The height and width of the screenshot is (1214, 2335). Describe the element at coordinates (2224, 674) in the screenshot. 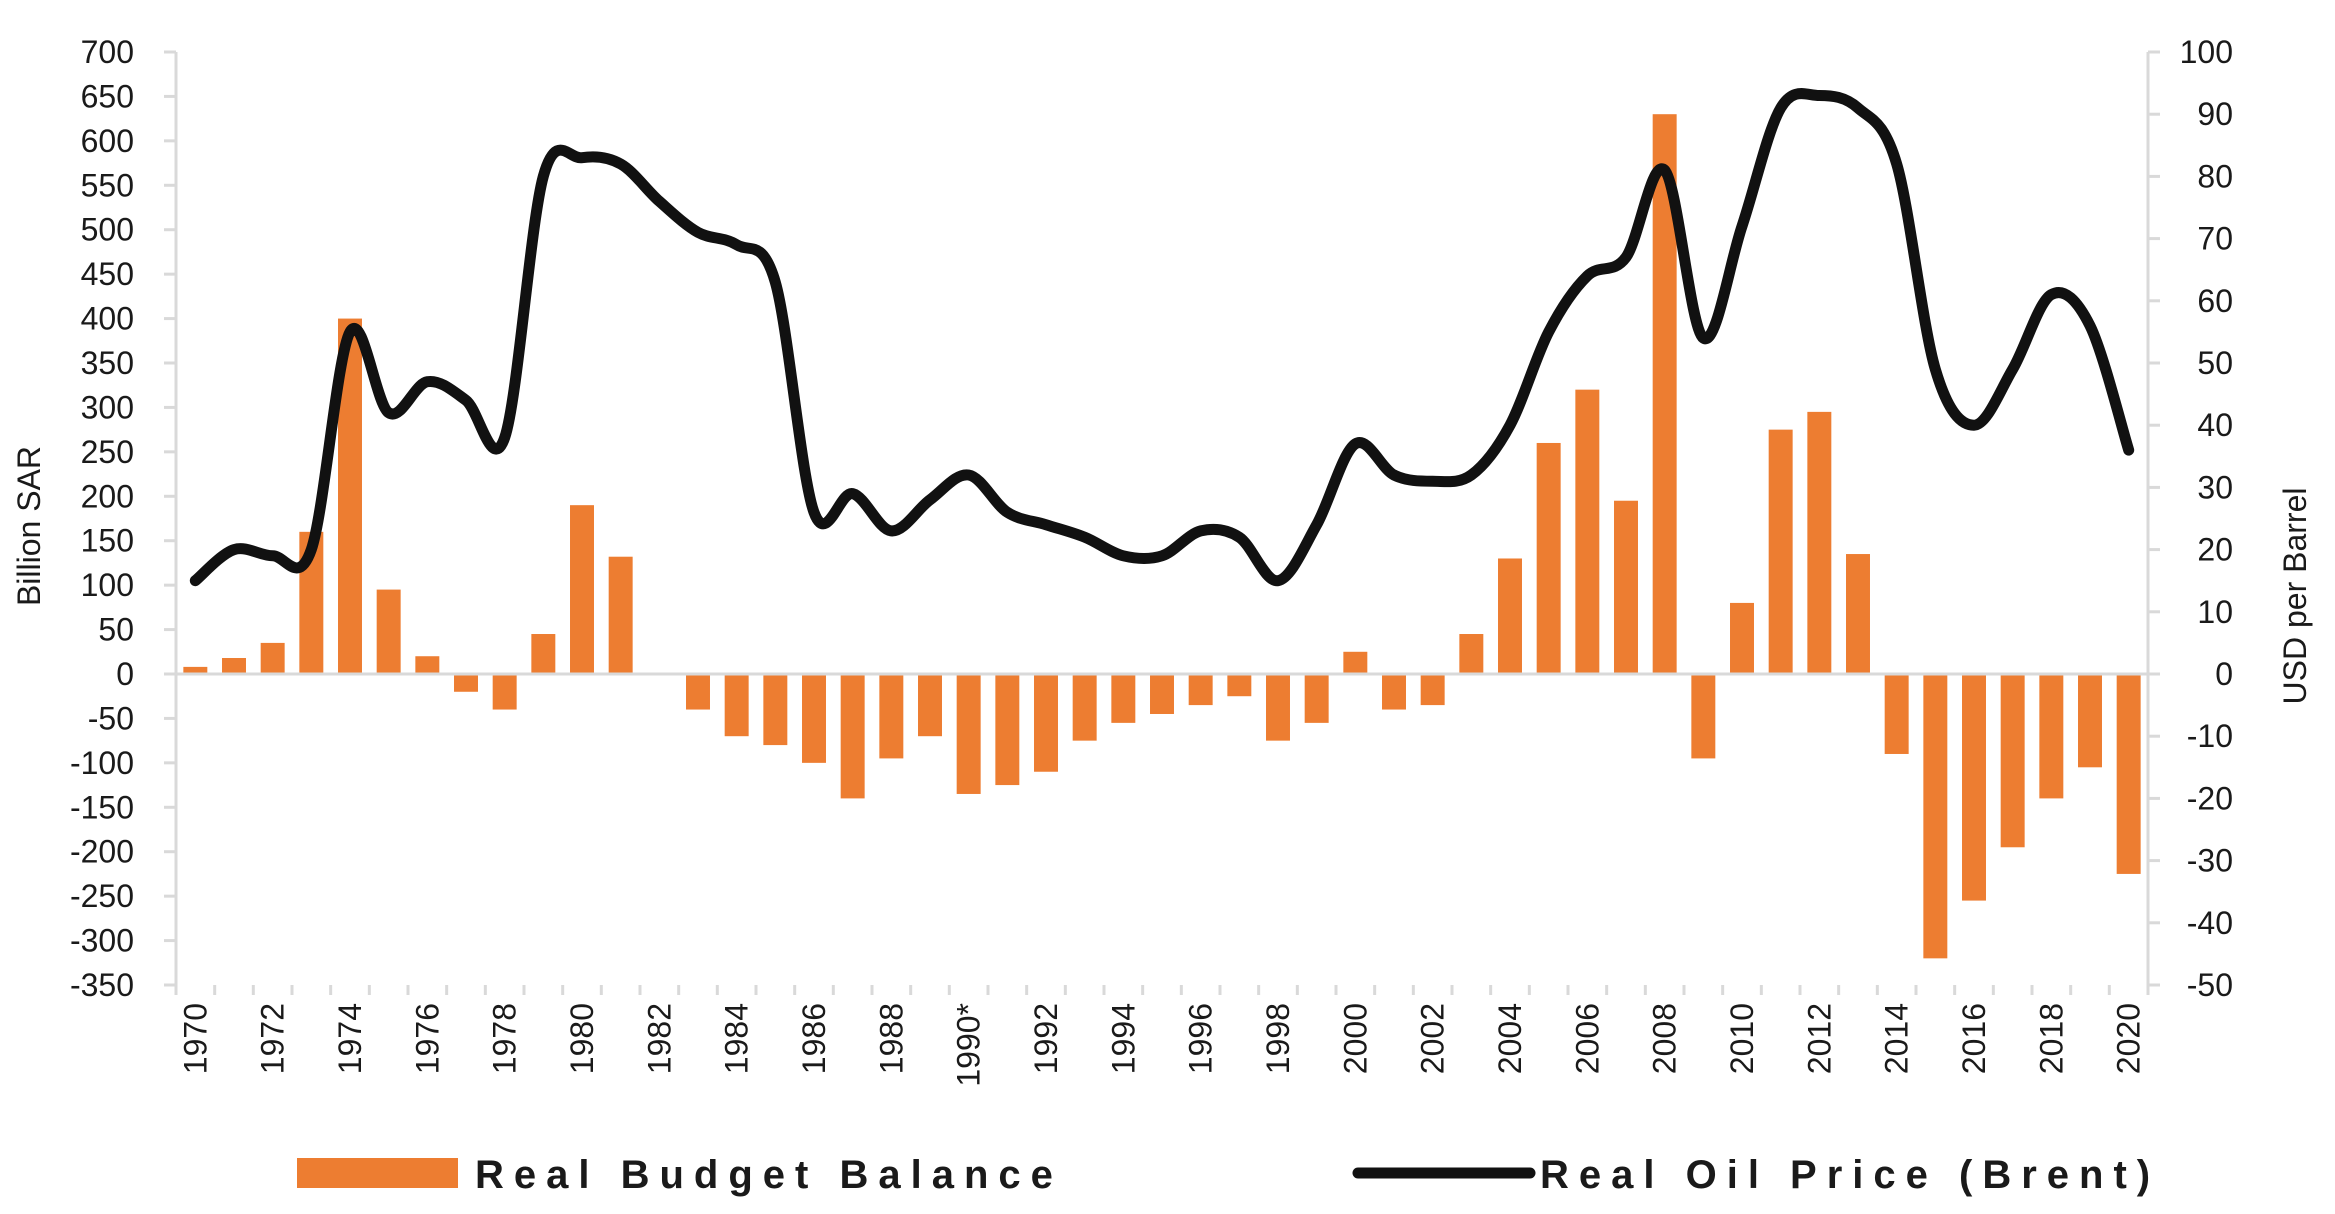

I see `right-tick-label: 0` at that location.